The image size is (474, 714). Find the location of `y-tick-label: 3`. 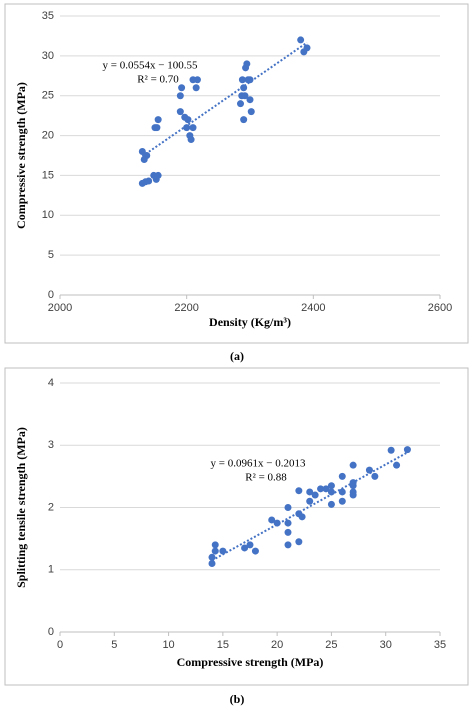

y-tick-label: 3 is located at coordinates (51, 445).